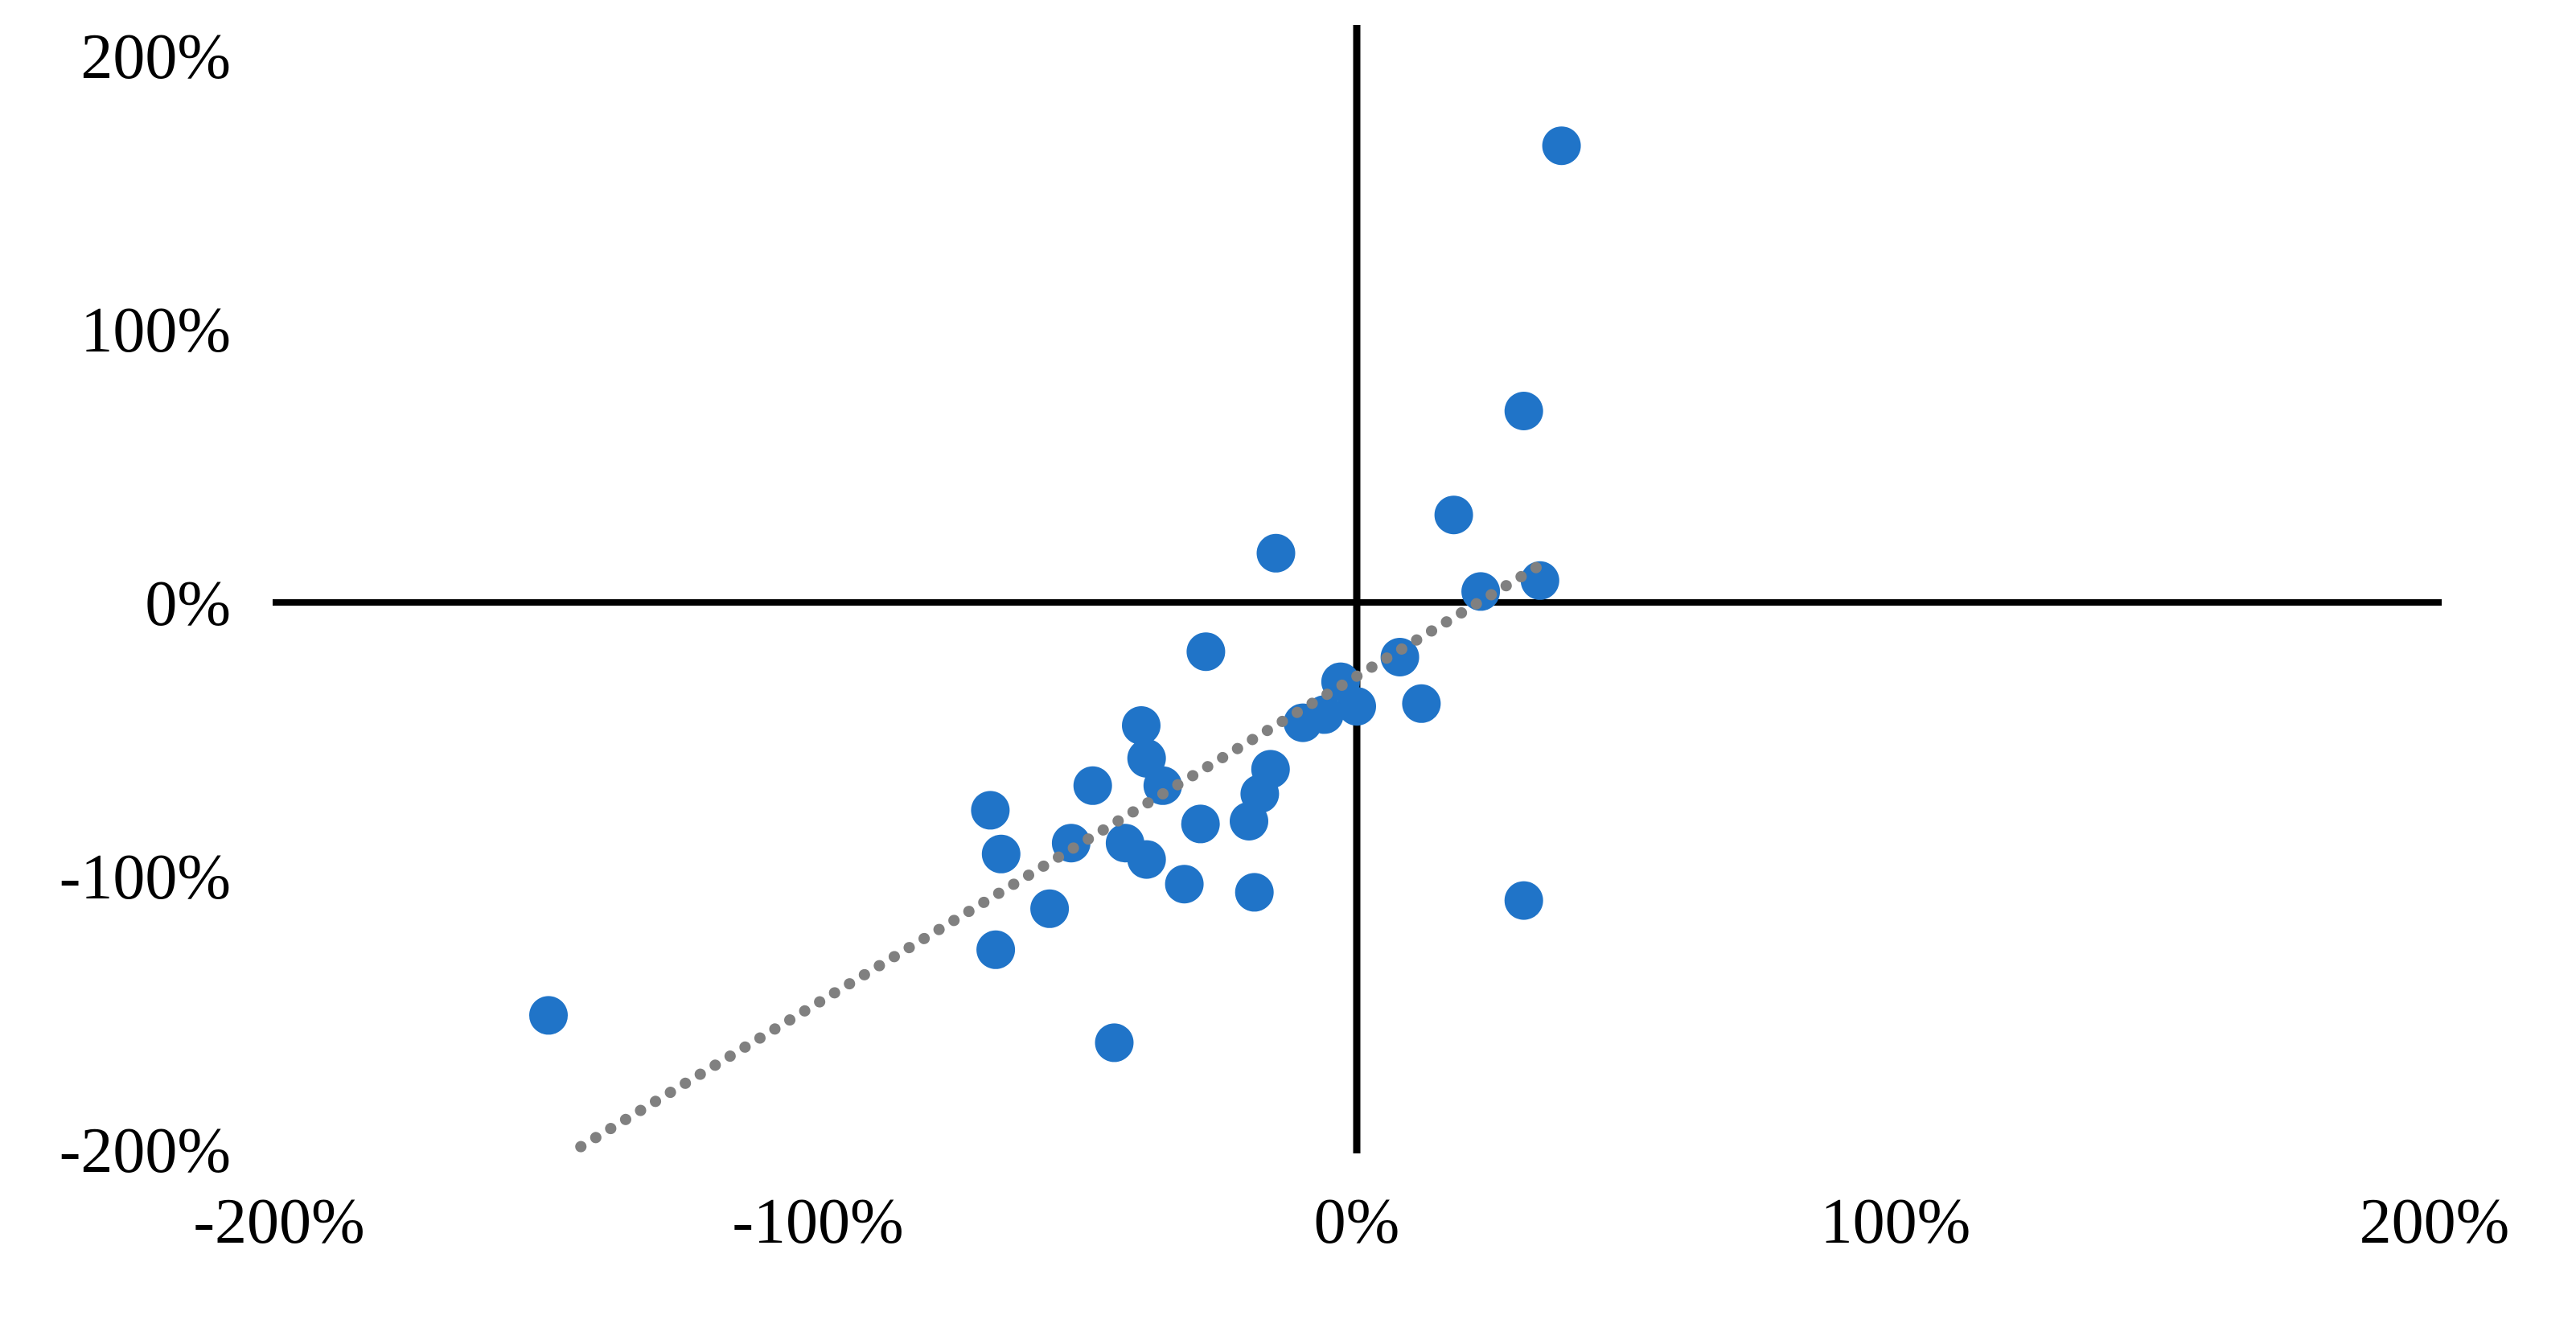 The width and height of the screenshot is (2576, 1340). Describe the element at coordinates (1896, 1221) in the screenshot. I see `x-axis-tick-label: 100%` at that location.